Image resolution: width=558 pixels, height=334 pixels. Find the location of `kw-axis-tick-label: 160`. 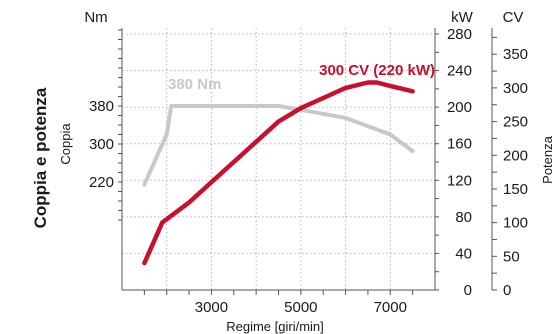

kw-axis-tick-label: 160 is located at coordinates (459, 144).